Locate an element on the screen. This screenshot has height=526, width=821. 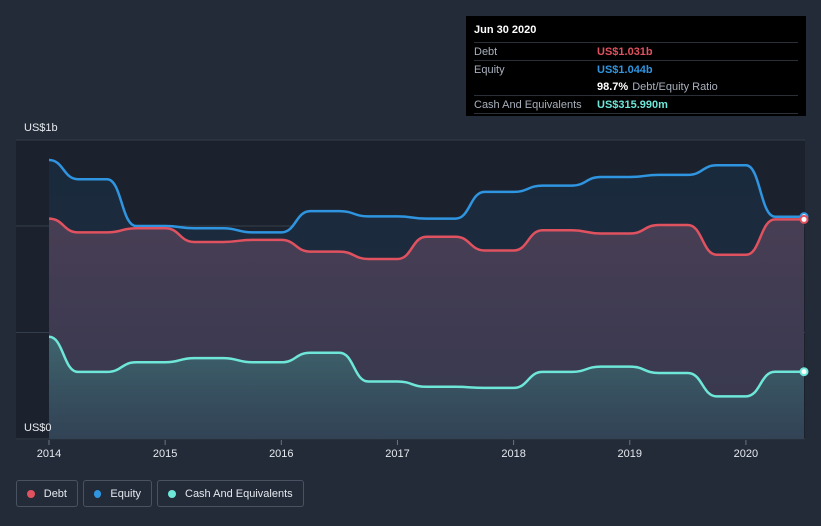
tooltip-row-cash: Cash And Equivalents US$315.990m is located at coordinates (636, 104).